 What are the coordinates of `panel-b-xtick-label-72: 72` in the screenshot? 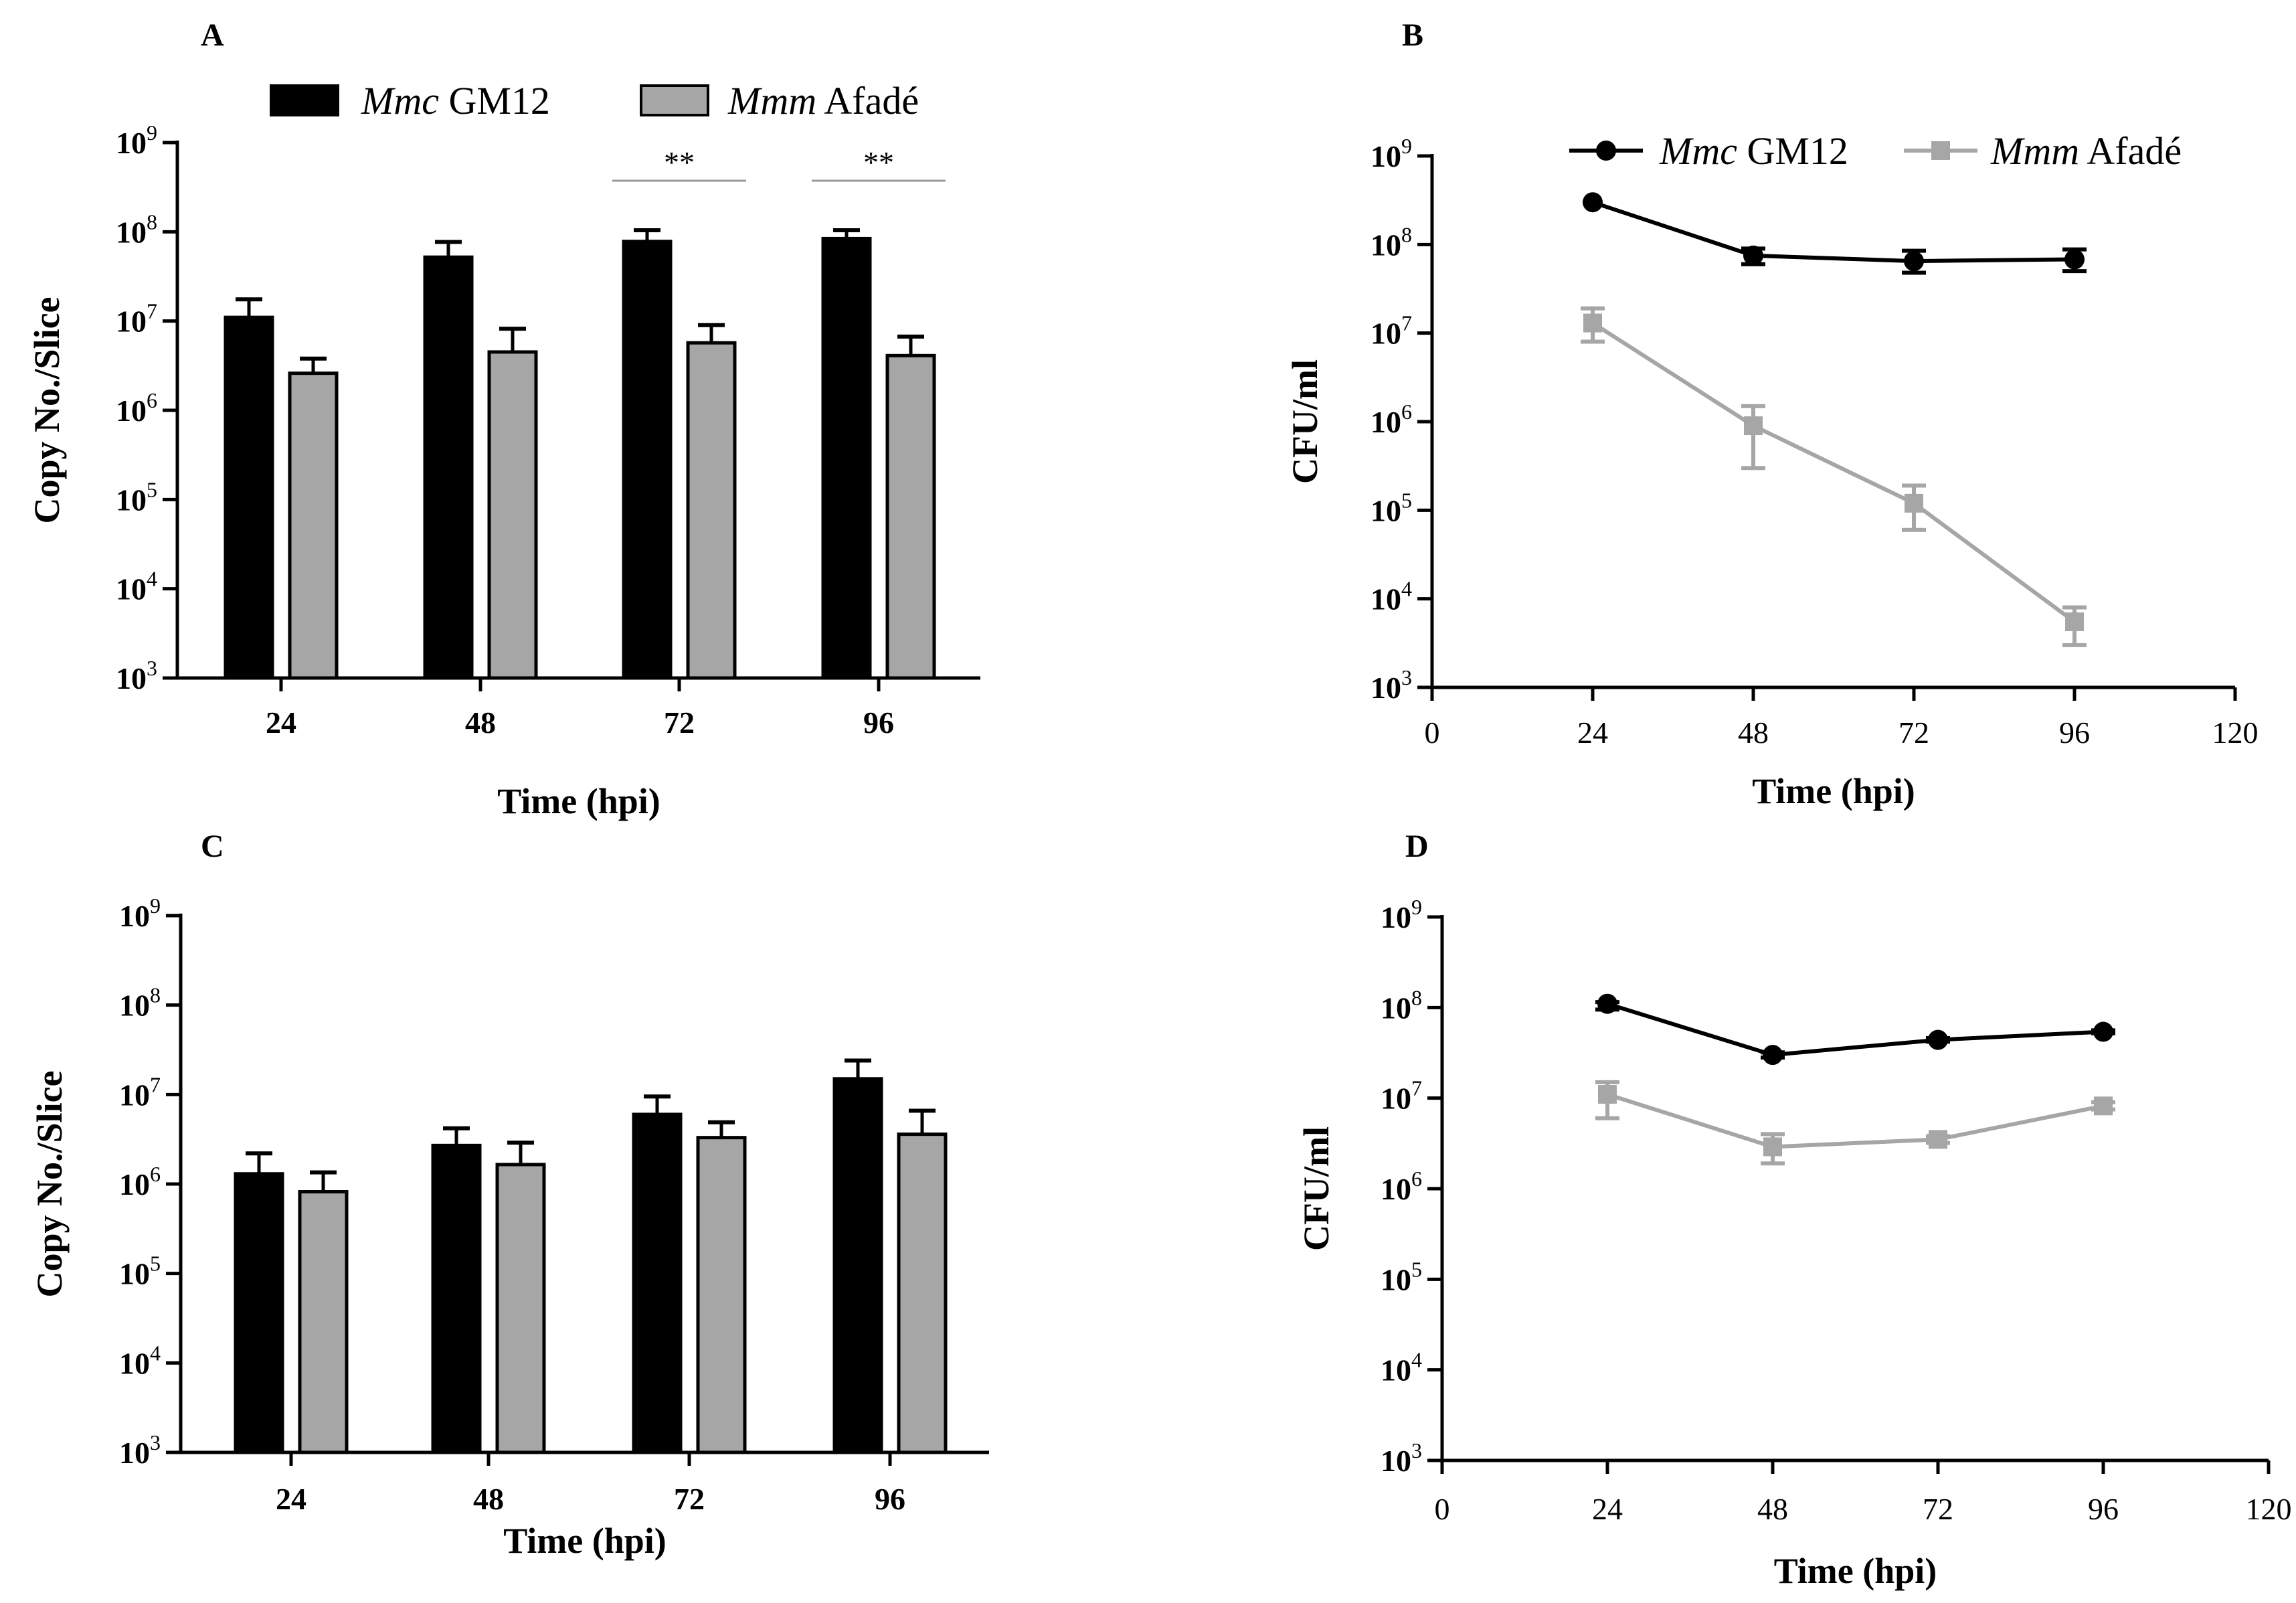 It's located at (1914, 732).